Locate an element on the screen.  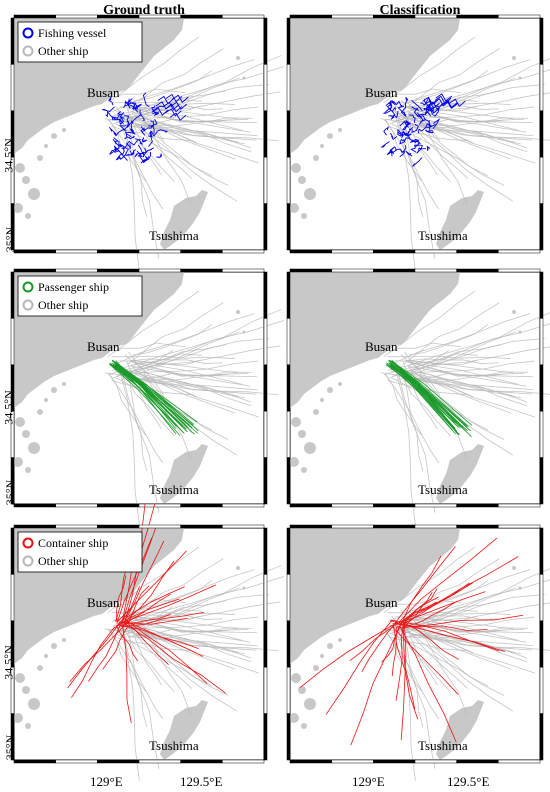
legend: Container ship Other ship is located at coordinates (80, 552).